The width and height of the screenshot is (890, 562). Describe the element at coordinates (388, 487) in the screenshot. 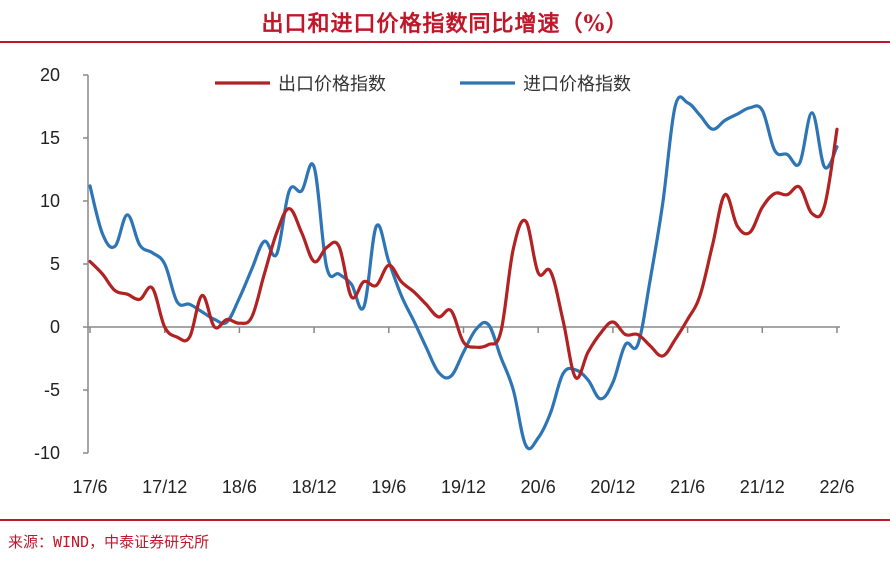

I see `x-tick-label: 19/6` at that location.